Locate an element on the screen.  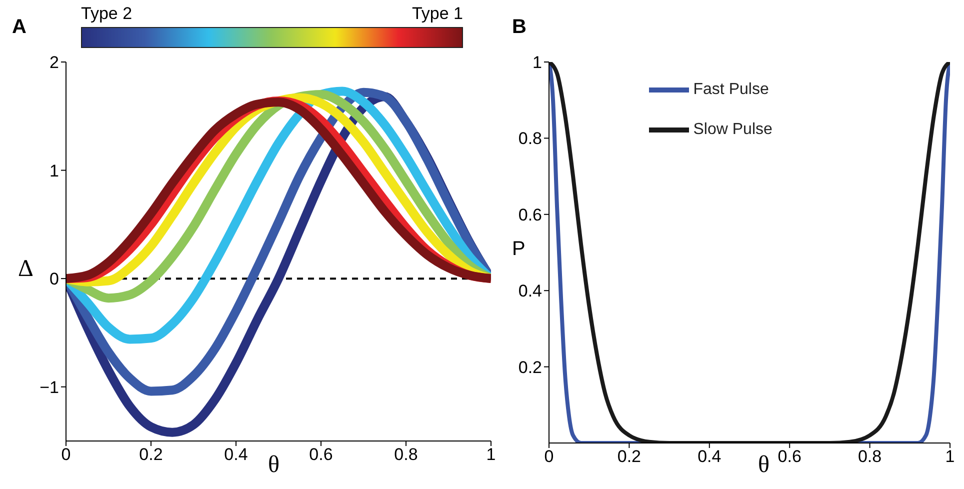
y-axis-title: Δ is located at coordinates (26, 269).